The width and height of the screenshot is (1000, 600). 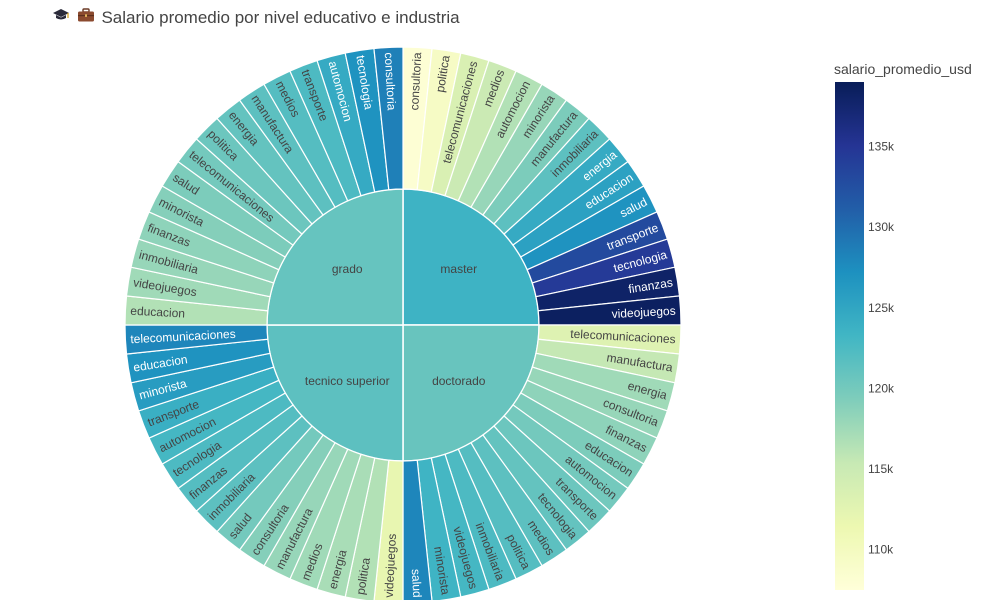 What do you see at coordinates (903, 69) in the screenshot?
I see `colorbar-title: salario_promedio_usd` at bounding box center [903, 69].